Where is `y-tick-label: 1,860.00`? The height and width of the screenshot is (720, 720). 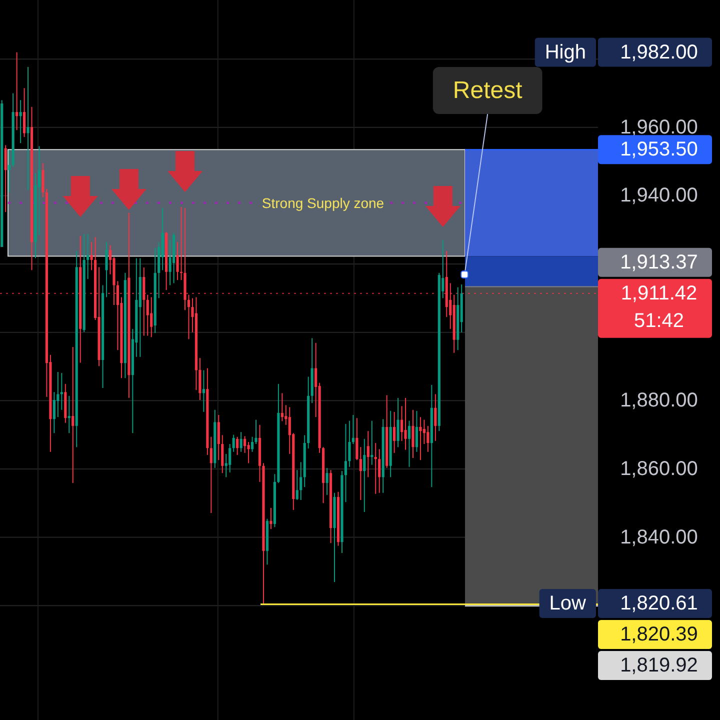
y-tick-label: 1,860.00 is located at coordinates (659, 469).